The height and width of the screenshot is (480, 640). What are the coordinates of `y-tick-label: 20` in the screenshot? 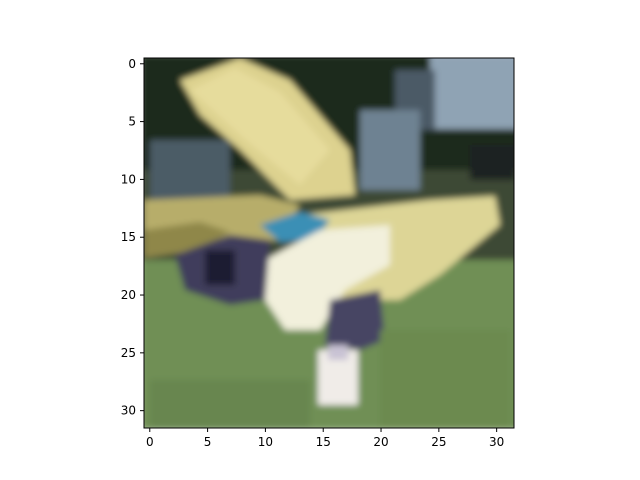 It's located at (128, 295).